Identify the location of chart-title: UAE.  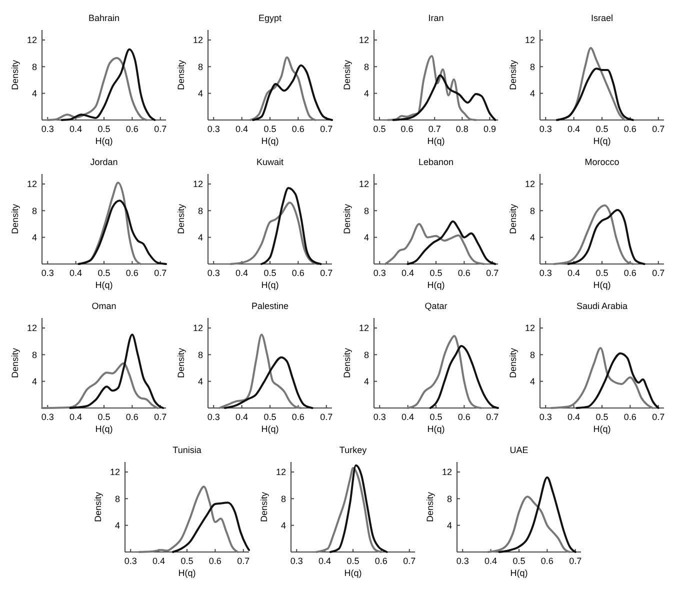
(519, 450).